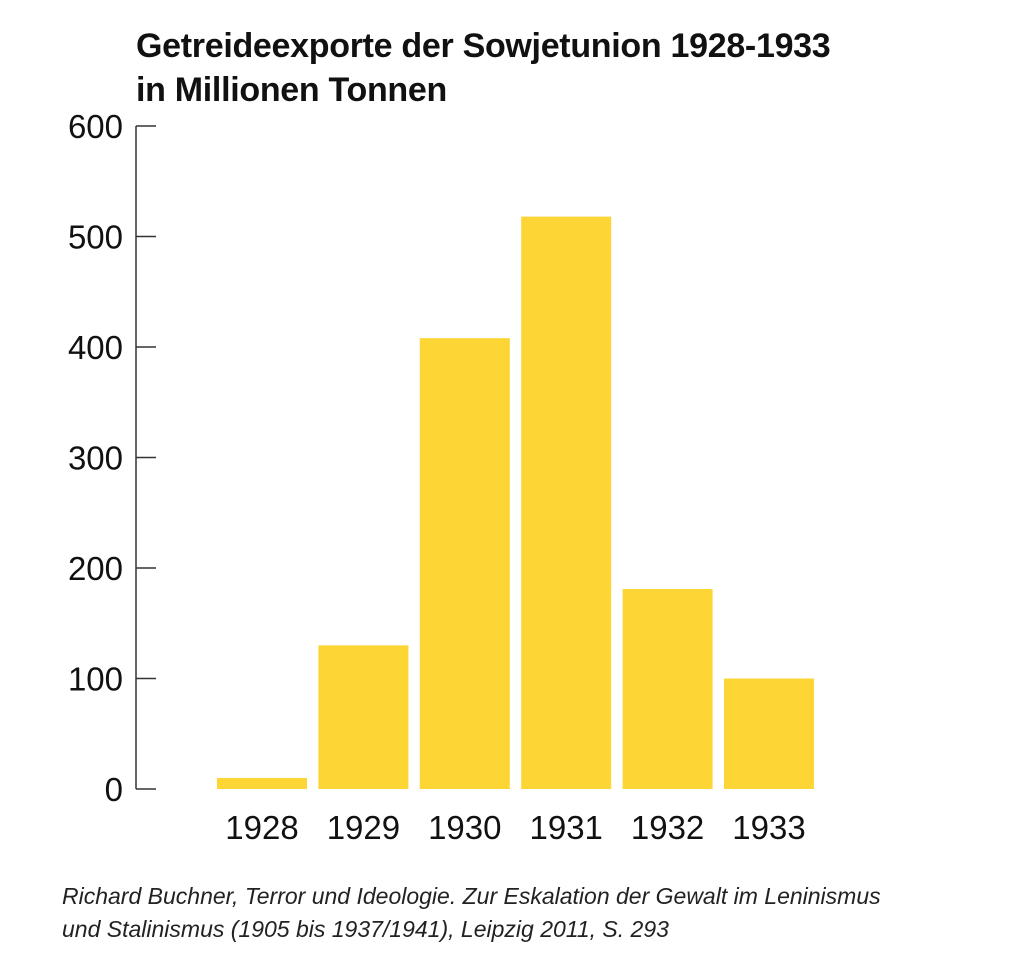  Describe the element at coordinates (566, 503) in the screenshot. I see `bar-1931` at that location.